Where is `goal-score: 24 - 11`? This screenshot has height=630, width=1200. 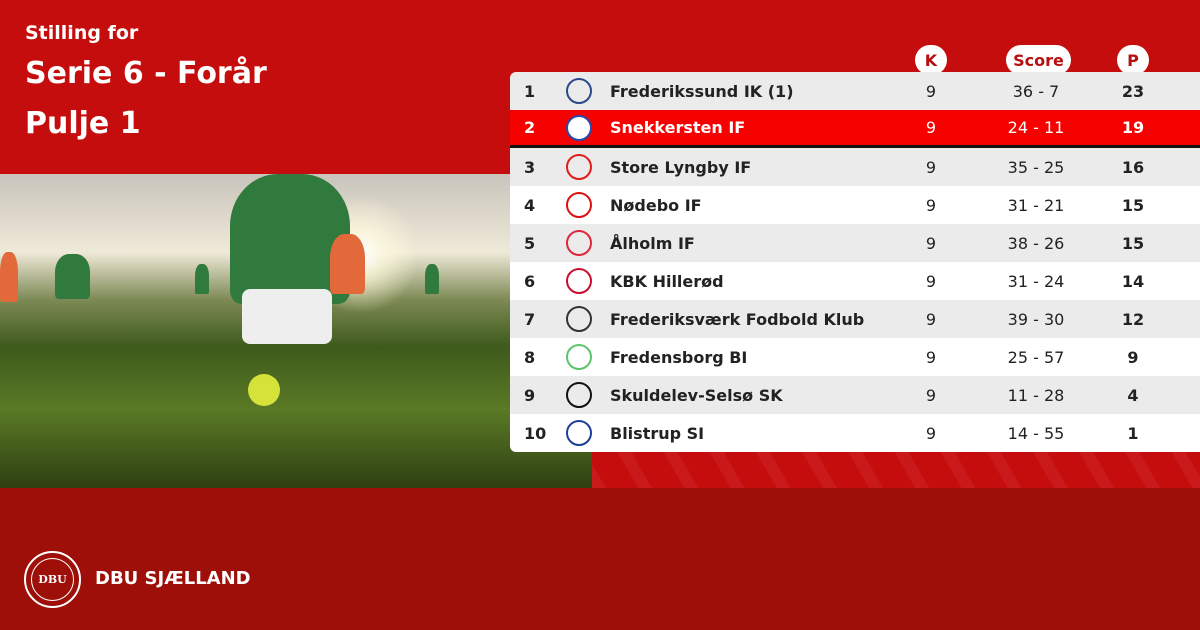
goal-score: 24 - 11 is located at coordinates (1036, 127).